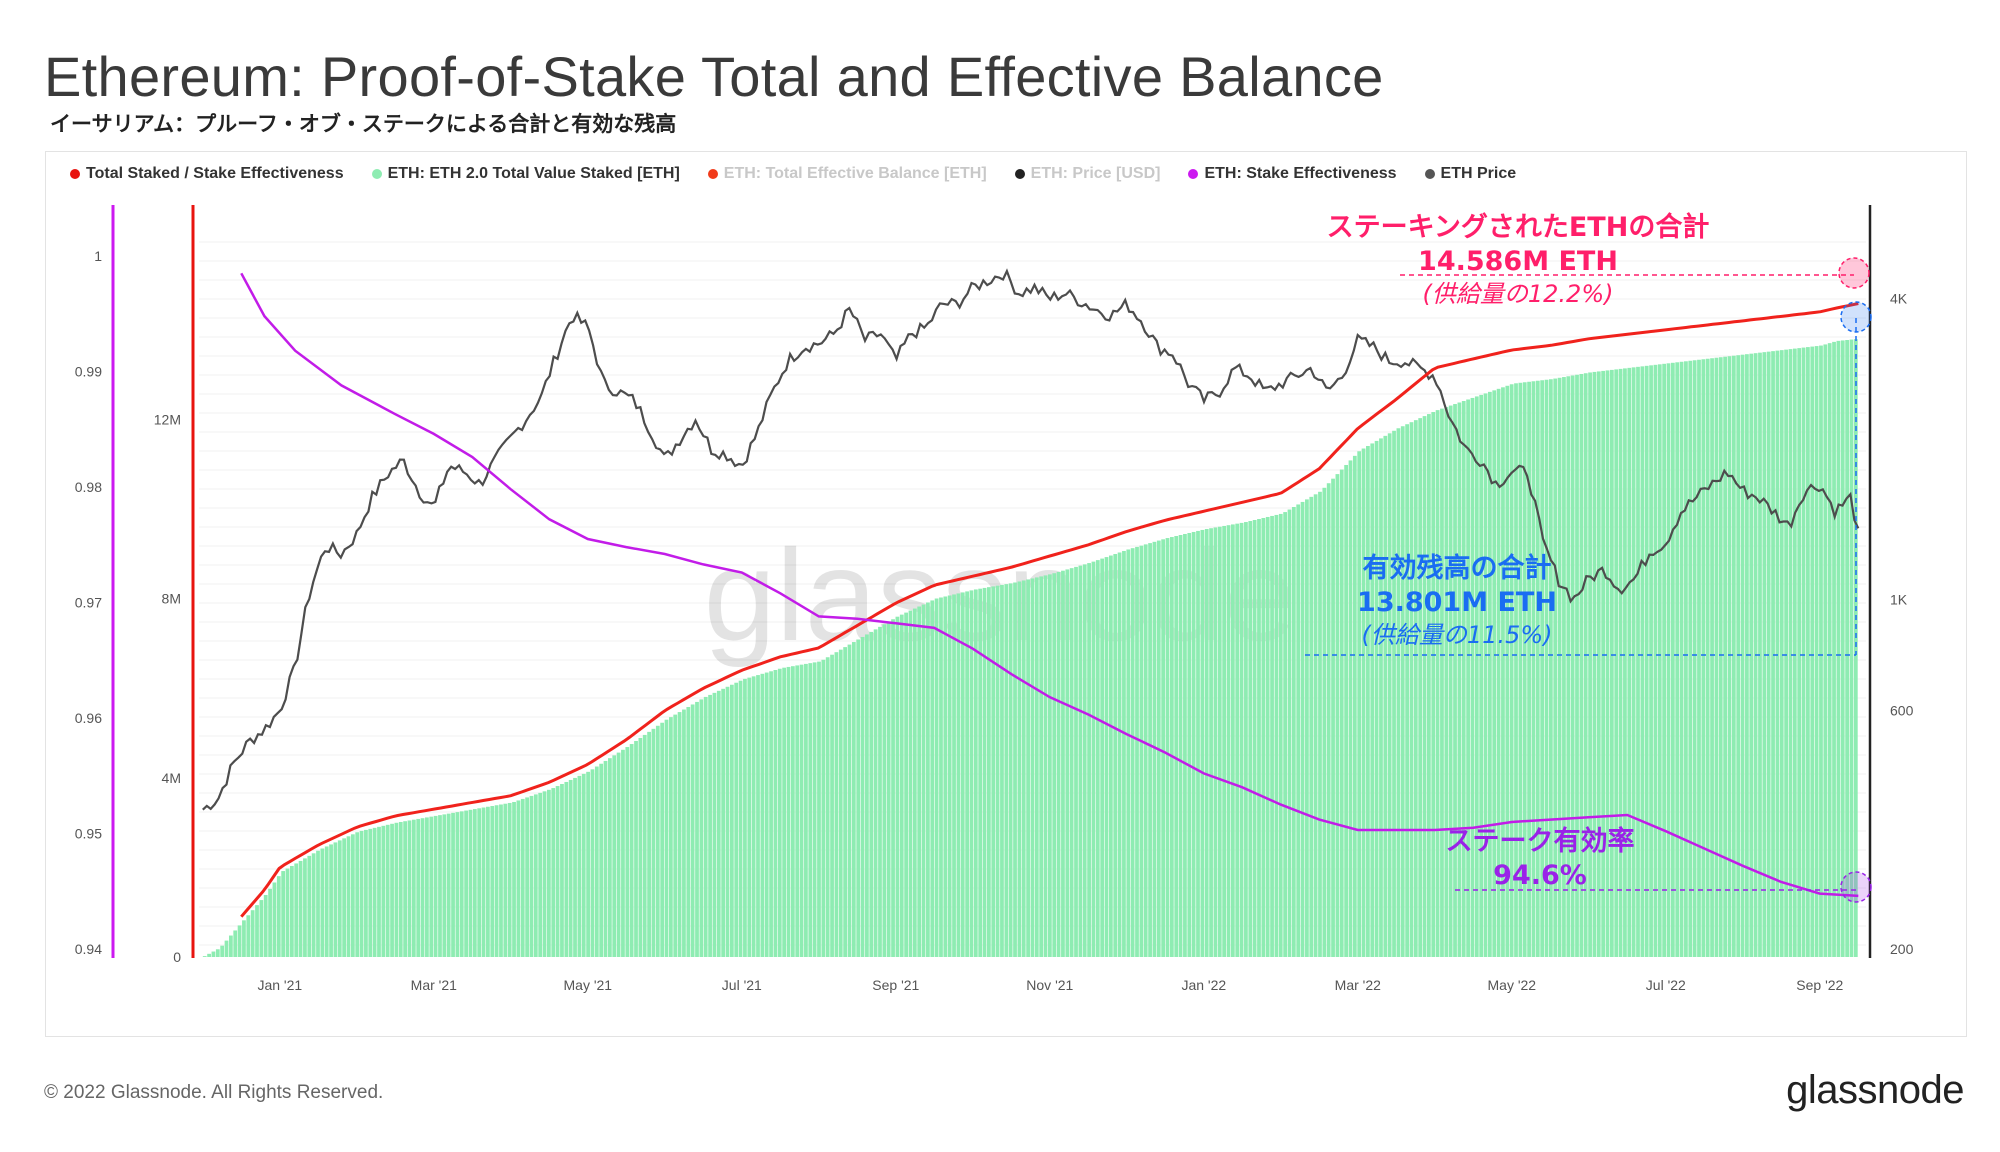  Describe the element at coordinates (88, 372) in the screenshot. I see `effectiveness-tick-label: 0.99` at that location.